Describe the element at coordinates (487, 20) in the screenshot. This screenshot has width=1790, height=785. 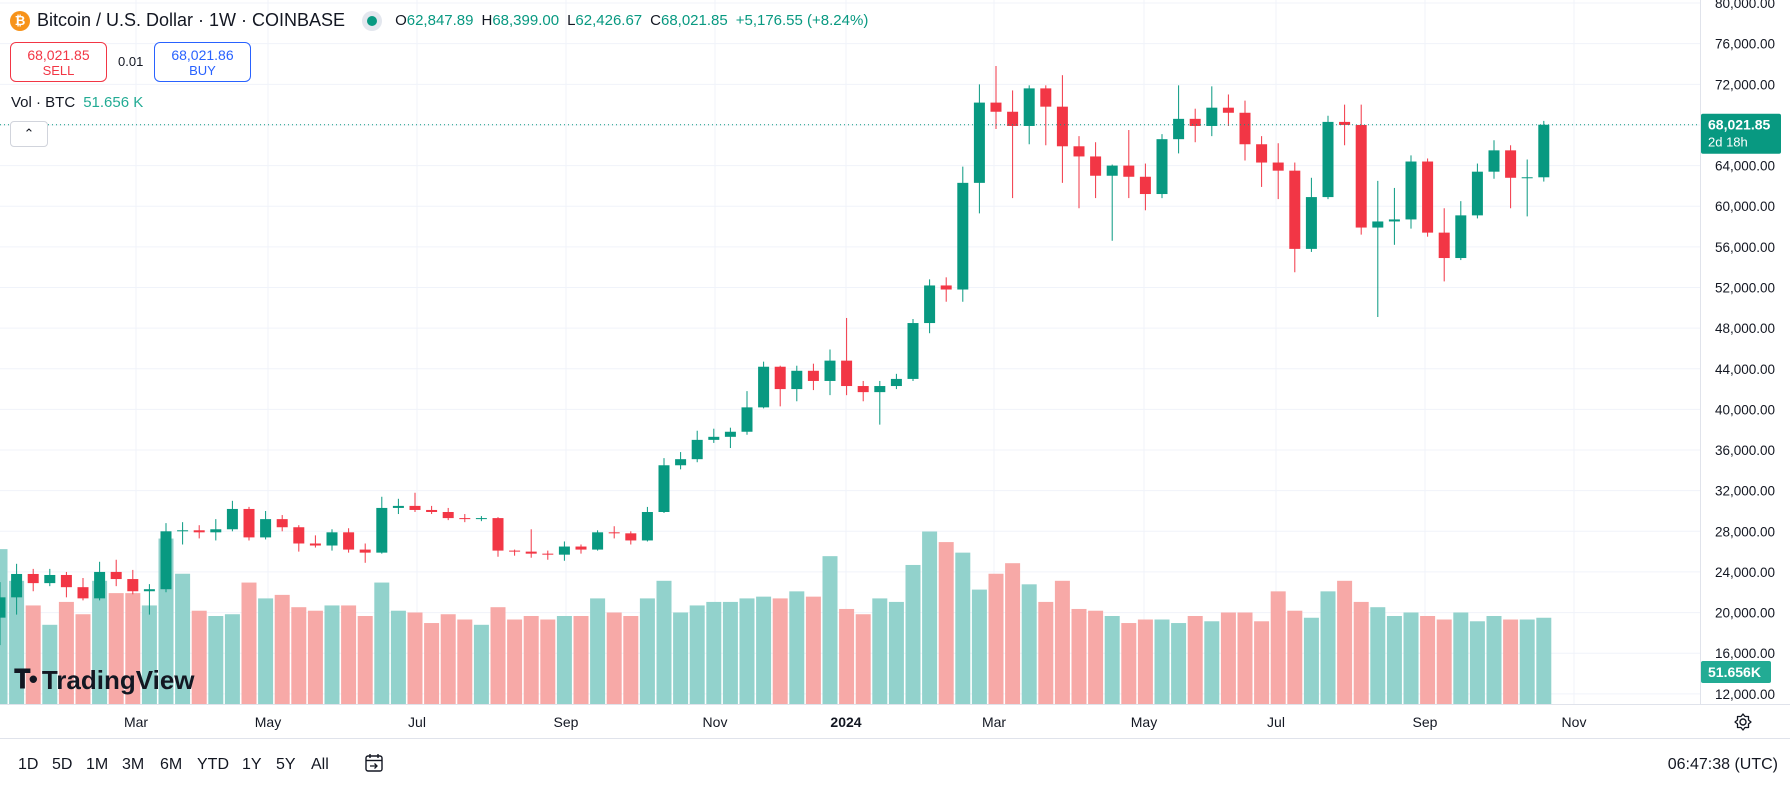
I see `high-label: H` at that location.